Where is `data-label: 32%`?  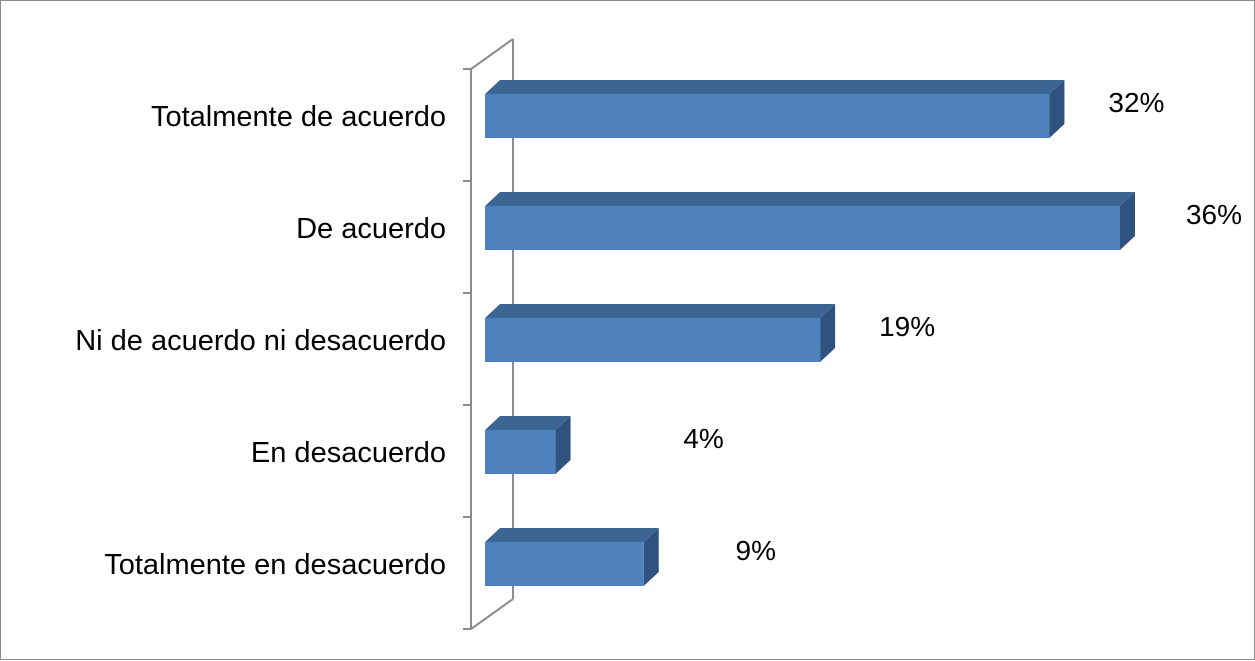
data-label: 32% is located at coordinates (1136, 102).